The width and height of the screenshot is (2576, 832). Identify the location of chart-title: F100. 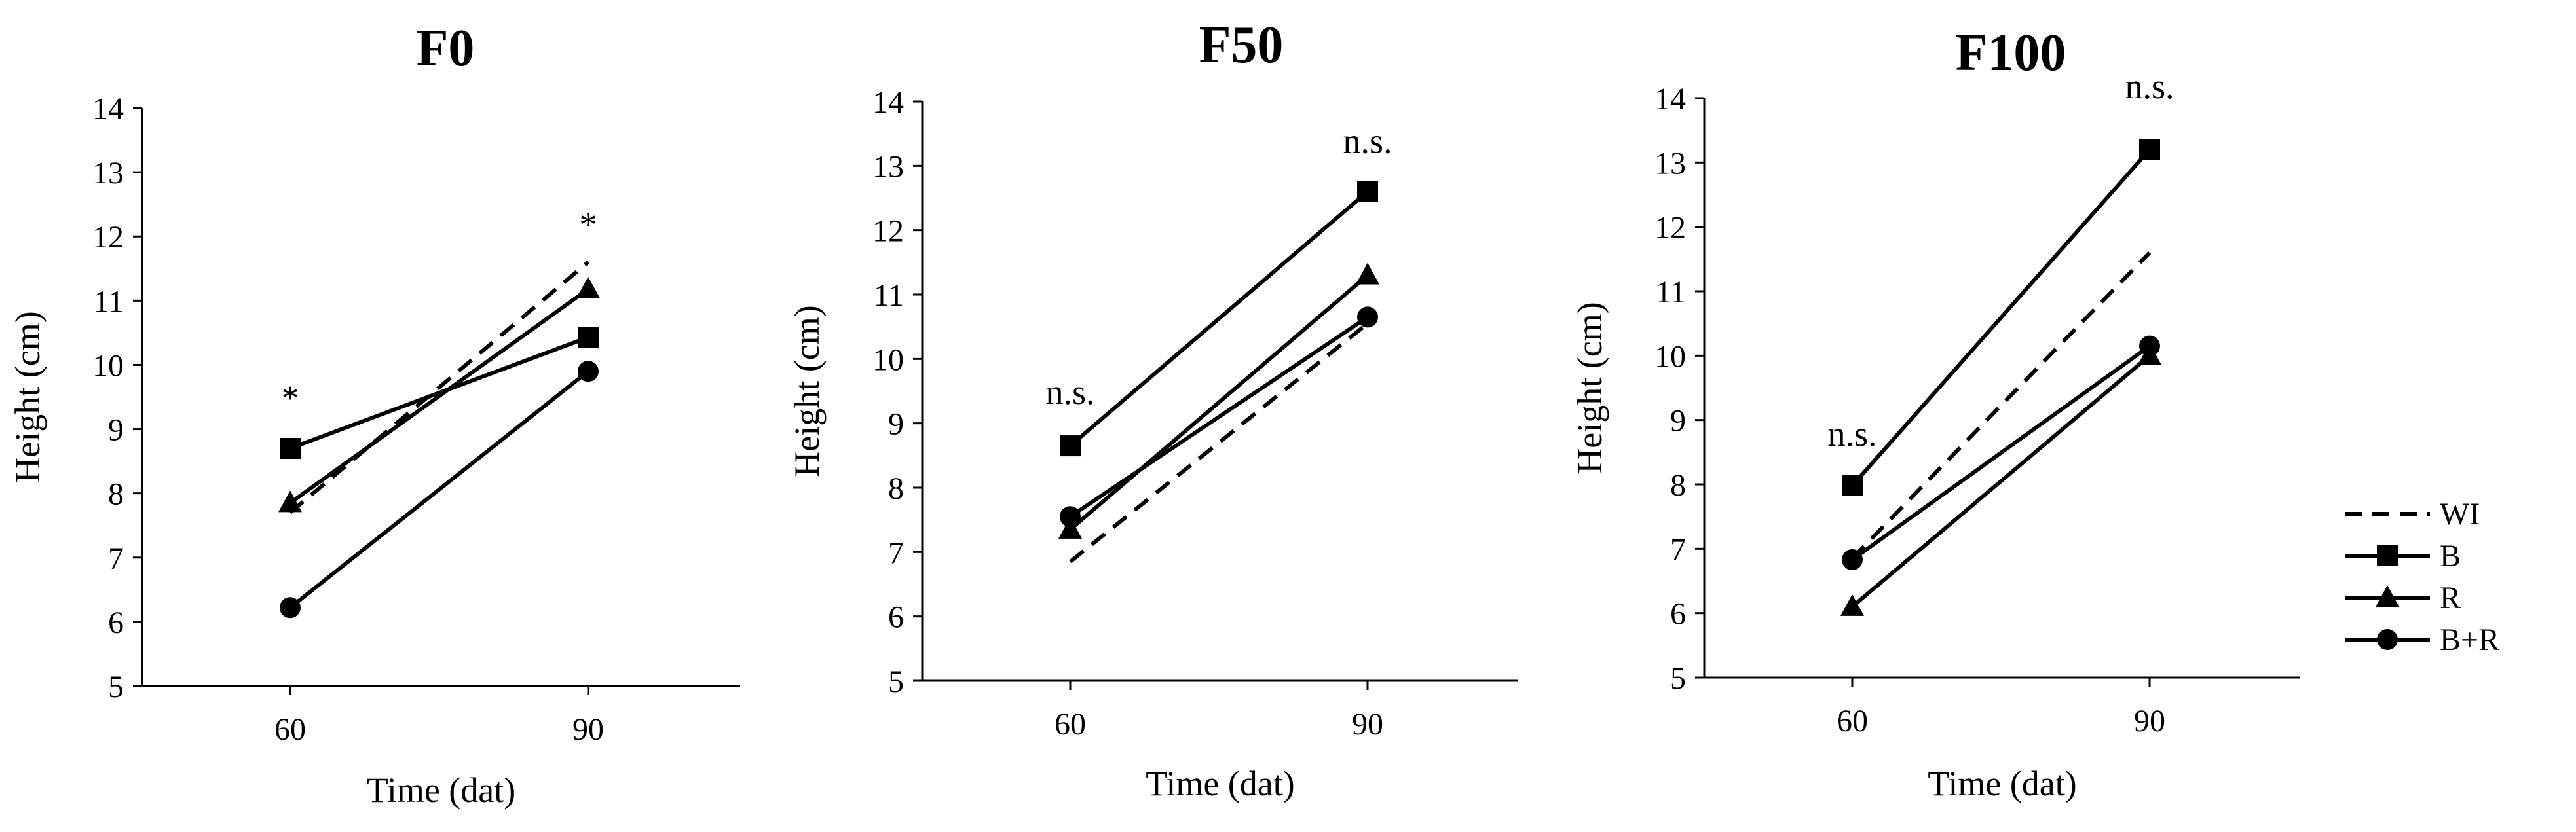
(2011, 53).